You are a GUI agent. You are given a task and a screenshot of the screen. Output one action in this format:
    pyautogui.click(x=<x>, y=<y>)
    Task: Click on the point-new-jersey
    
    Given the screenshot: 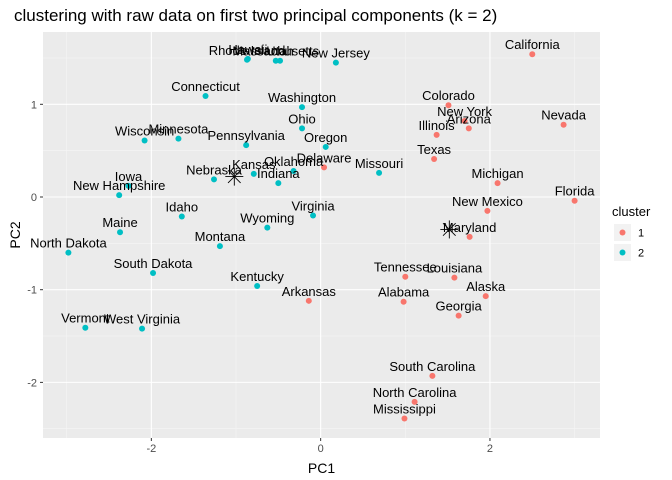 What is the action you would take?
    pyautogui.click(x=335, y=62)
    